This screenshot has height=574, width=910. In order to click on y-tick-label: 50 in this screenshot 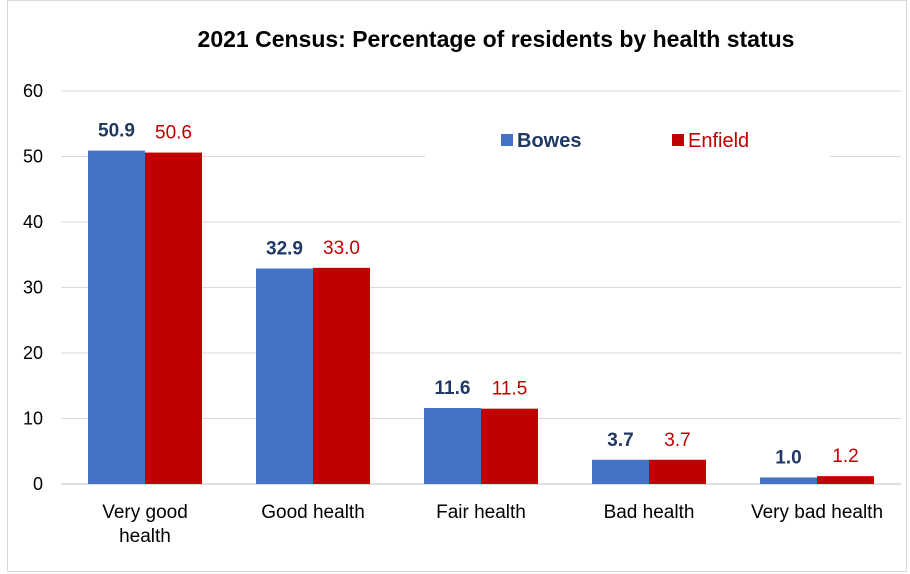, I will do `click(33, 157)`.